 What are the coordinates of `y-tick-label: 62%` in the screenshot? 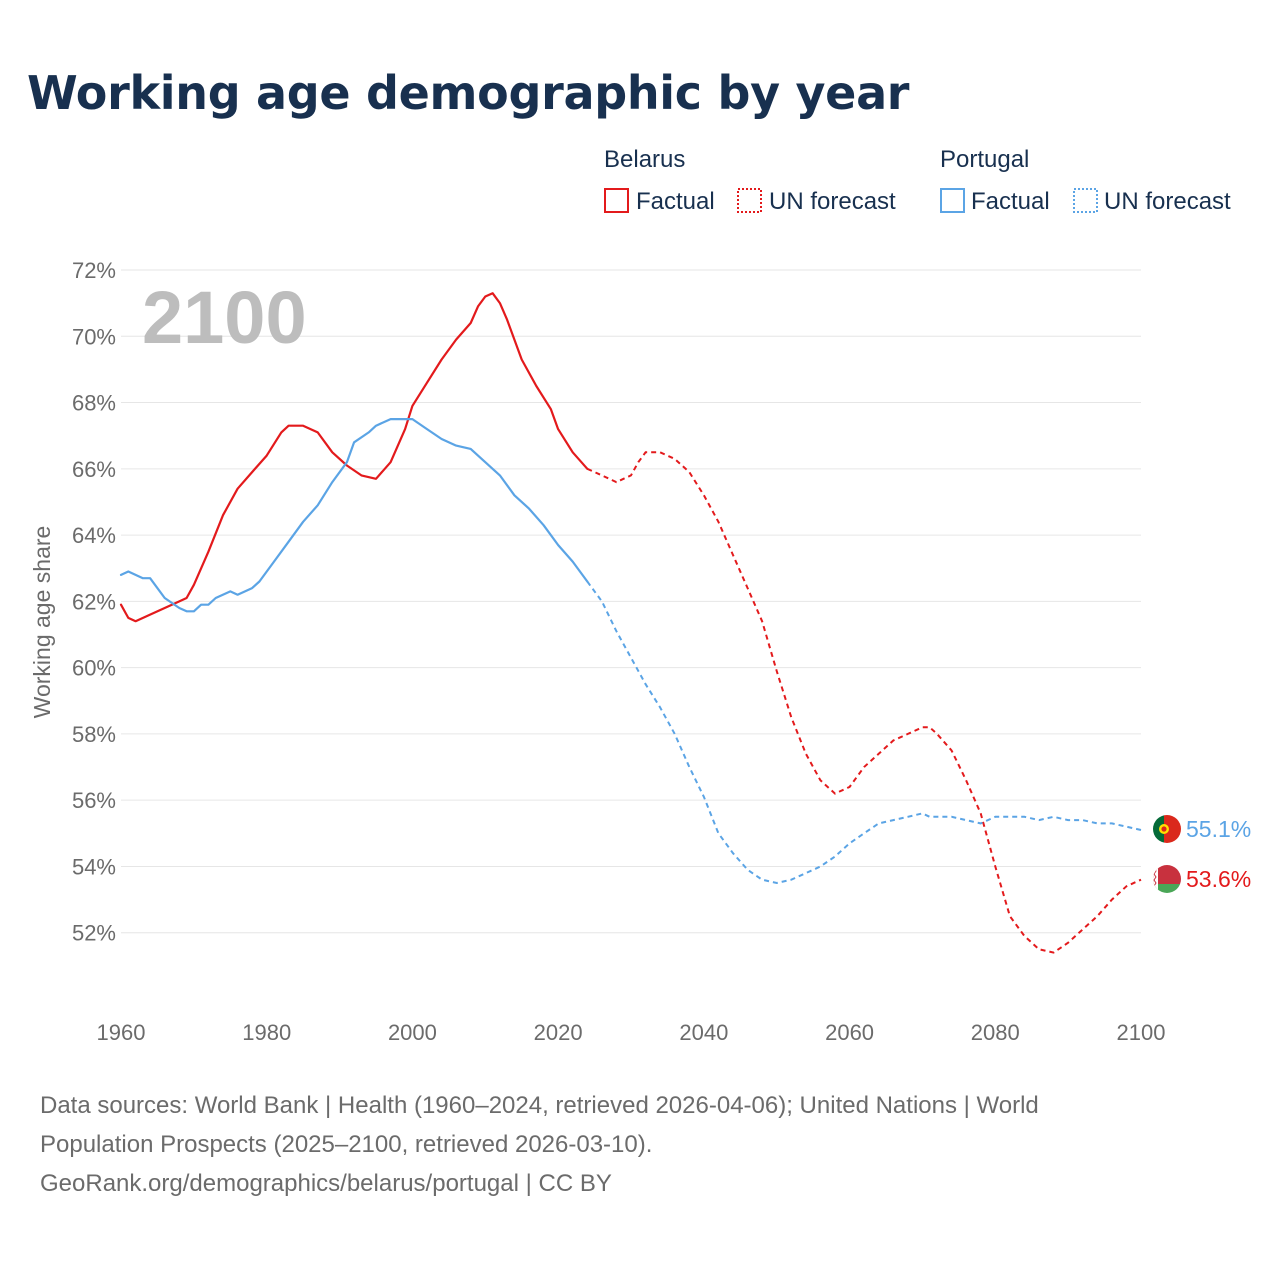 It's located at (94, 601).